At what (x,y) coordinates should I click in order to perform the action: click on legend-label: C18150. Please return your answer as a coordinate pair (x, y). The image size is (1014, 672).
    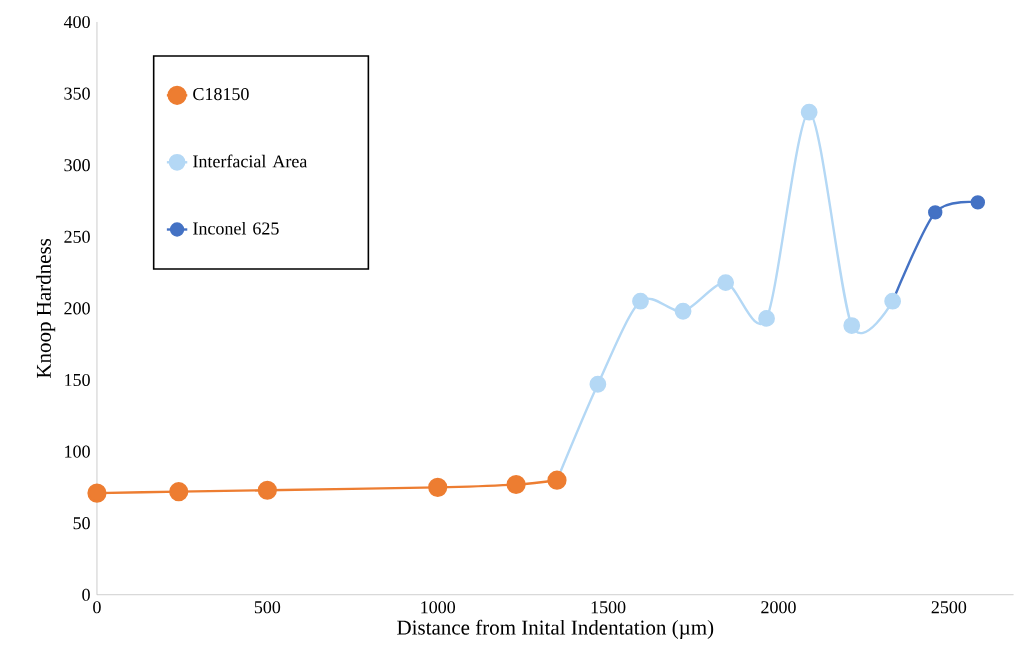
    Looking at the image, I should click on (221, 94).